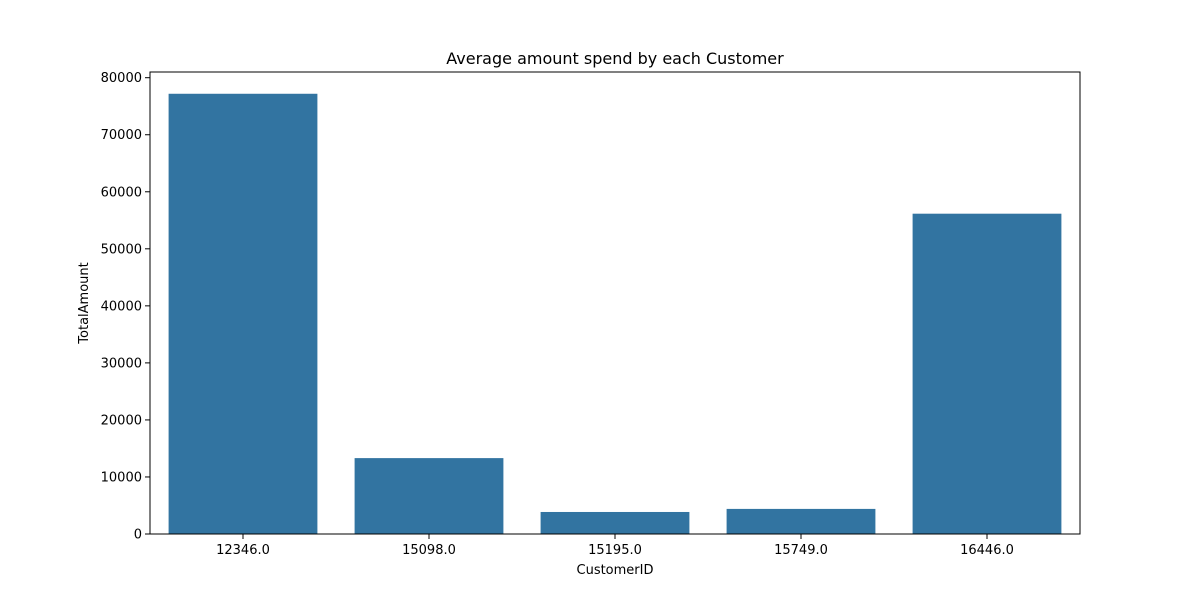 The width and height of the screenshot is (1200, 600). Describe the element at coordinates (429, 550) in the screenshot. I see `x-tick-label: 15098.0` at that location.